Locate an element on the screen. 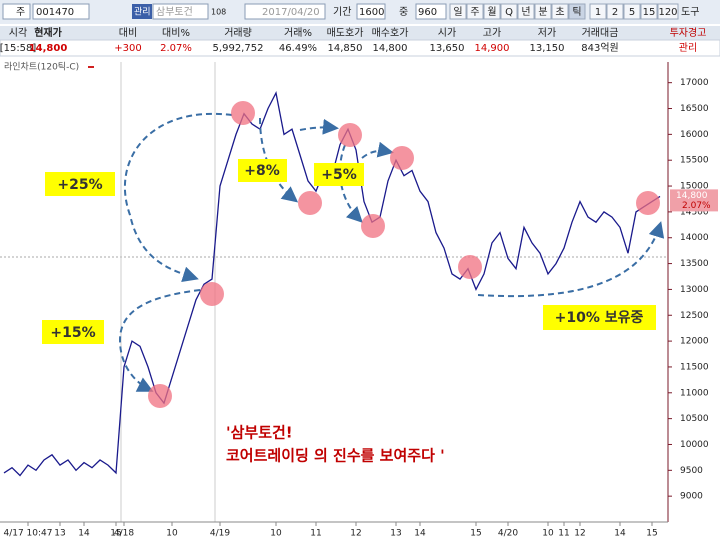 The image size is (720, 540). quote-header: 거래량 is located at coordinates (238, 33).